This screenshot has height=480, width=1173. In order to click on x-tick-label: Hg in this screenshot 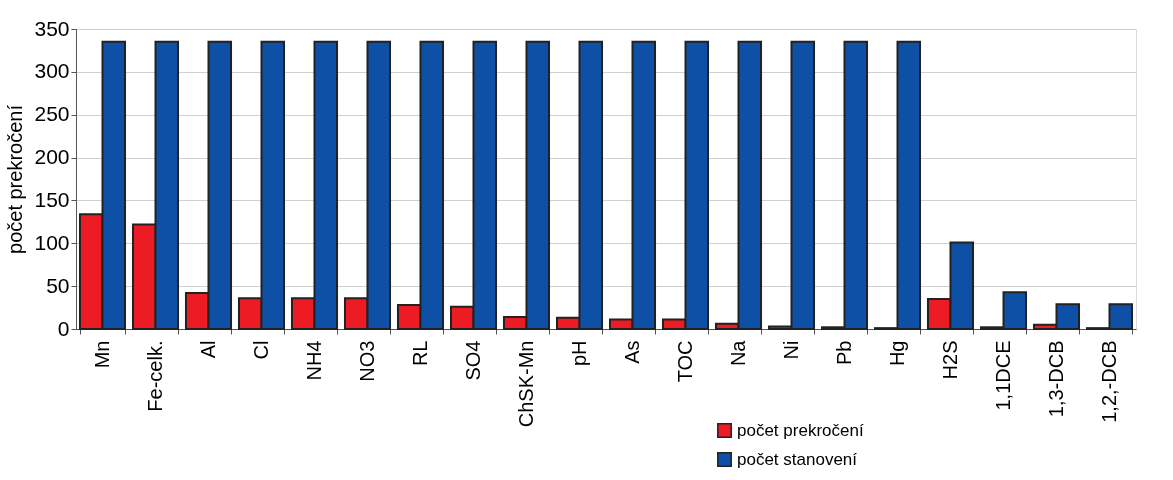, I will do `click(897, 353)`.